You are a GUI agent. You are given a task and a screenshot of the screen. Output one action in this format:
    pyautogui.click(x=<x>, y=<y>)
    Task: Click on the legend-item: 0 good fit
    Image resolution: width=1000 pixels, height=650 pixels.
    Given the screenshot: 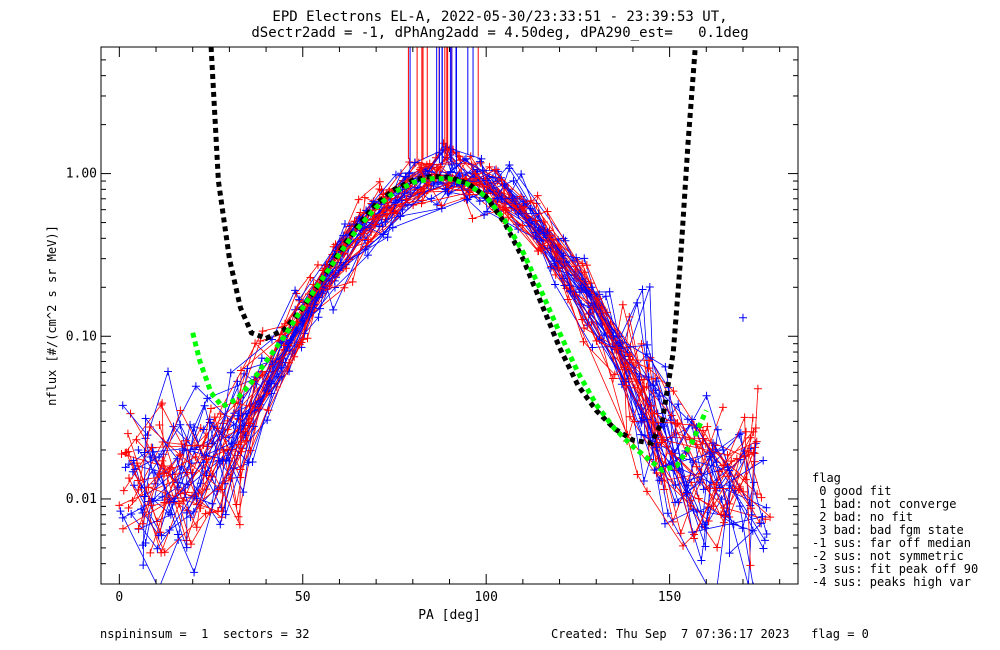 What is the action you would take?
    pyautogui.click(x=852, y=491)
    